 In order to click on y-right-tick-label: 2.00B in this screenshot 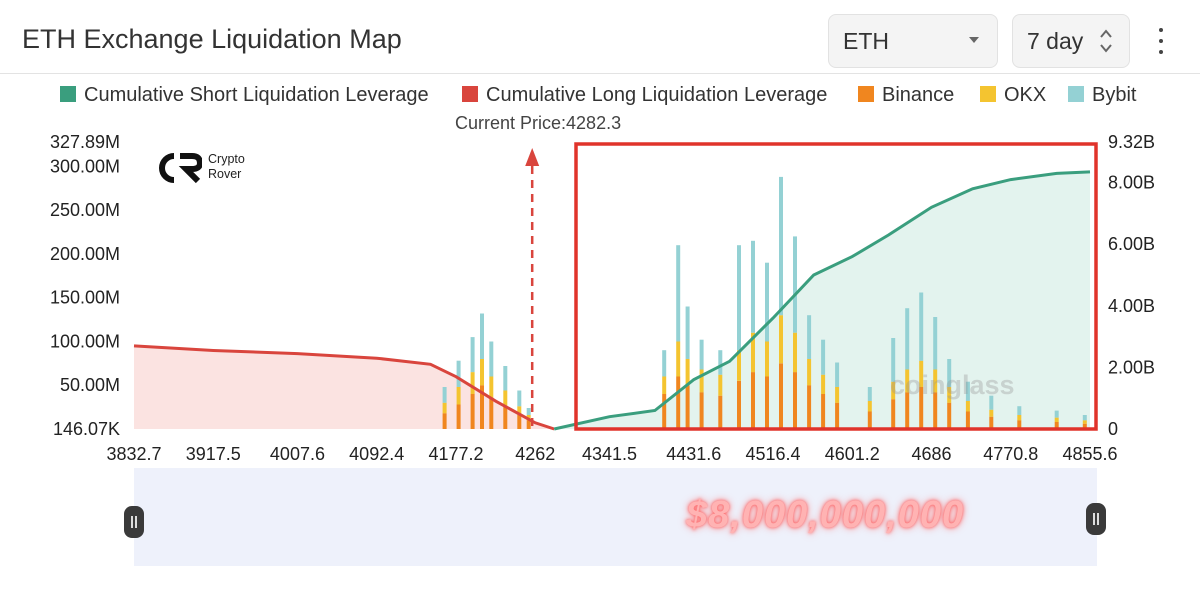, I will do `click(1131, 367)`.